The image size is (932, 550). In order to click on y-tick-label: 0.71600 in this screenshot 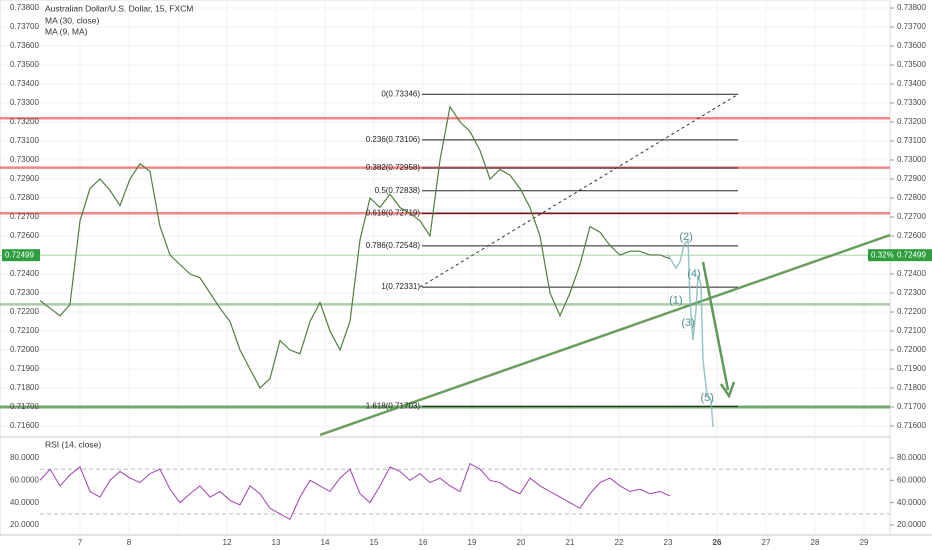, I will do `click(911, 425)`.